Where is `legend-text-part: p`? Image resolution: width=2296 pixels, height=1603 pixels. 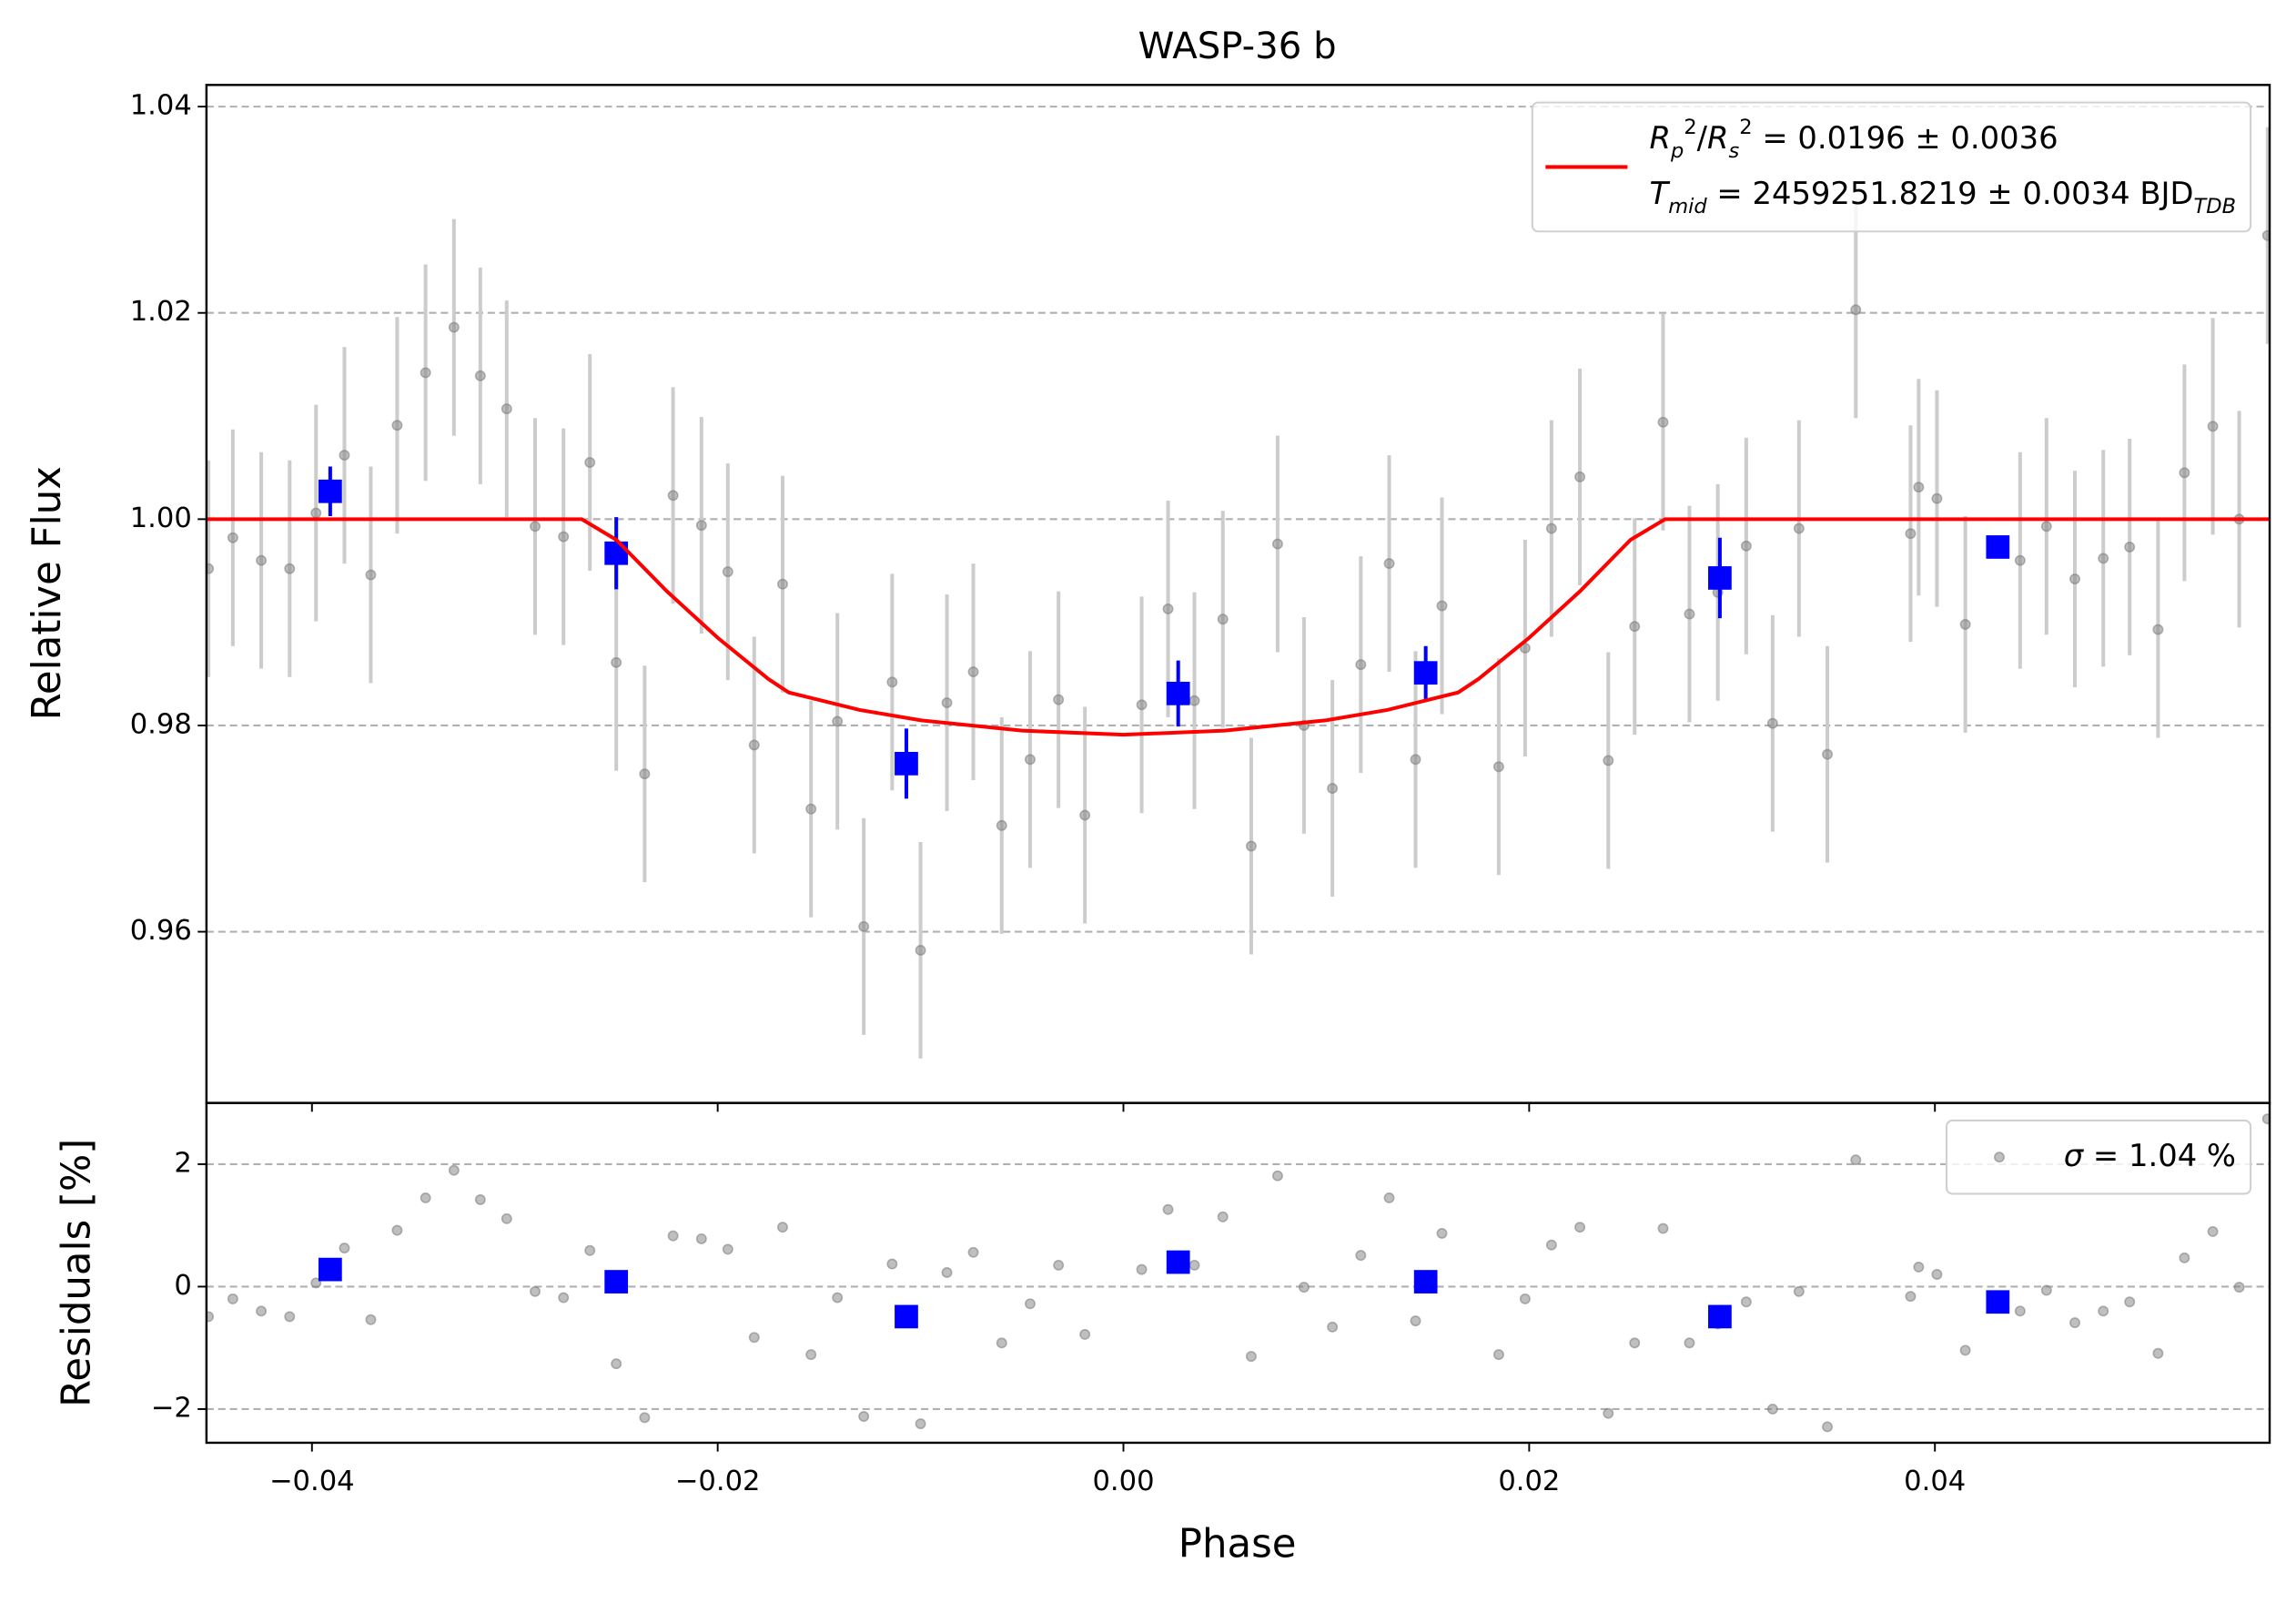 legend-text-part: p is located at coordinates (1677, 150).